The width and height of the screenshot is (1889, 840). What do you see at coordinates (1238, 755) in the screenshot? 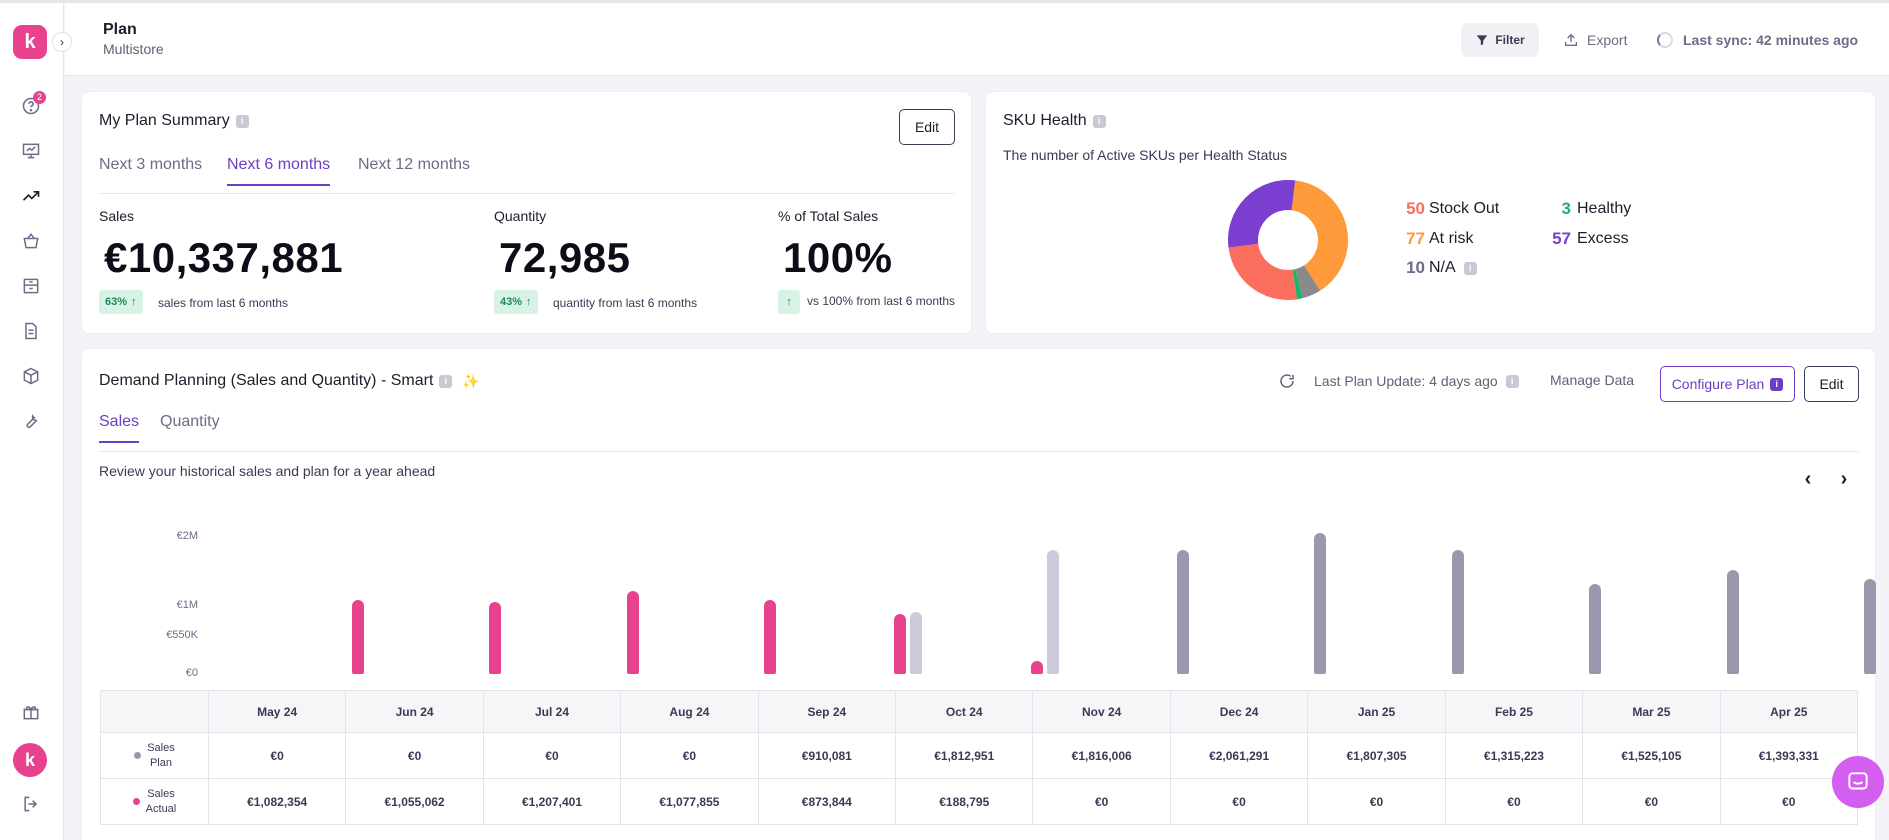
I see `table-cell-sales-plan: €2,061,291` at bounding box center [1238, 755].